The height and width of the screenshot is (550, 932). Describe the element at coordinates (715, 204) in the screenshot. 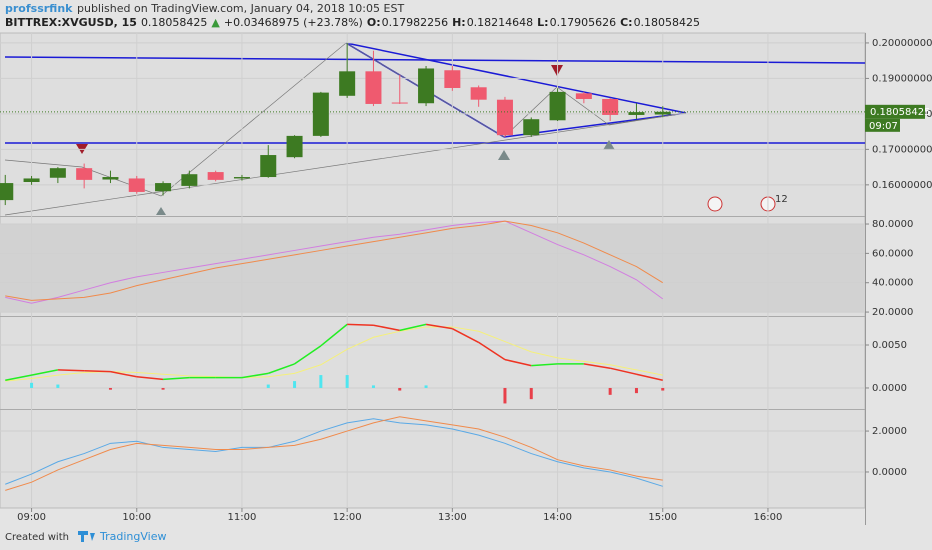

I see `event-flag` at that location.